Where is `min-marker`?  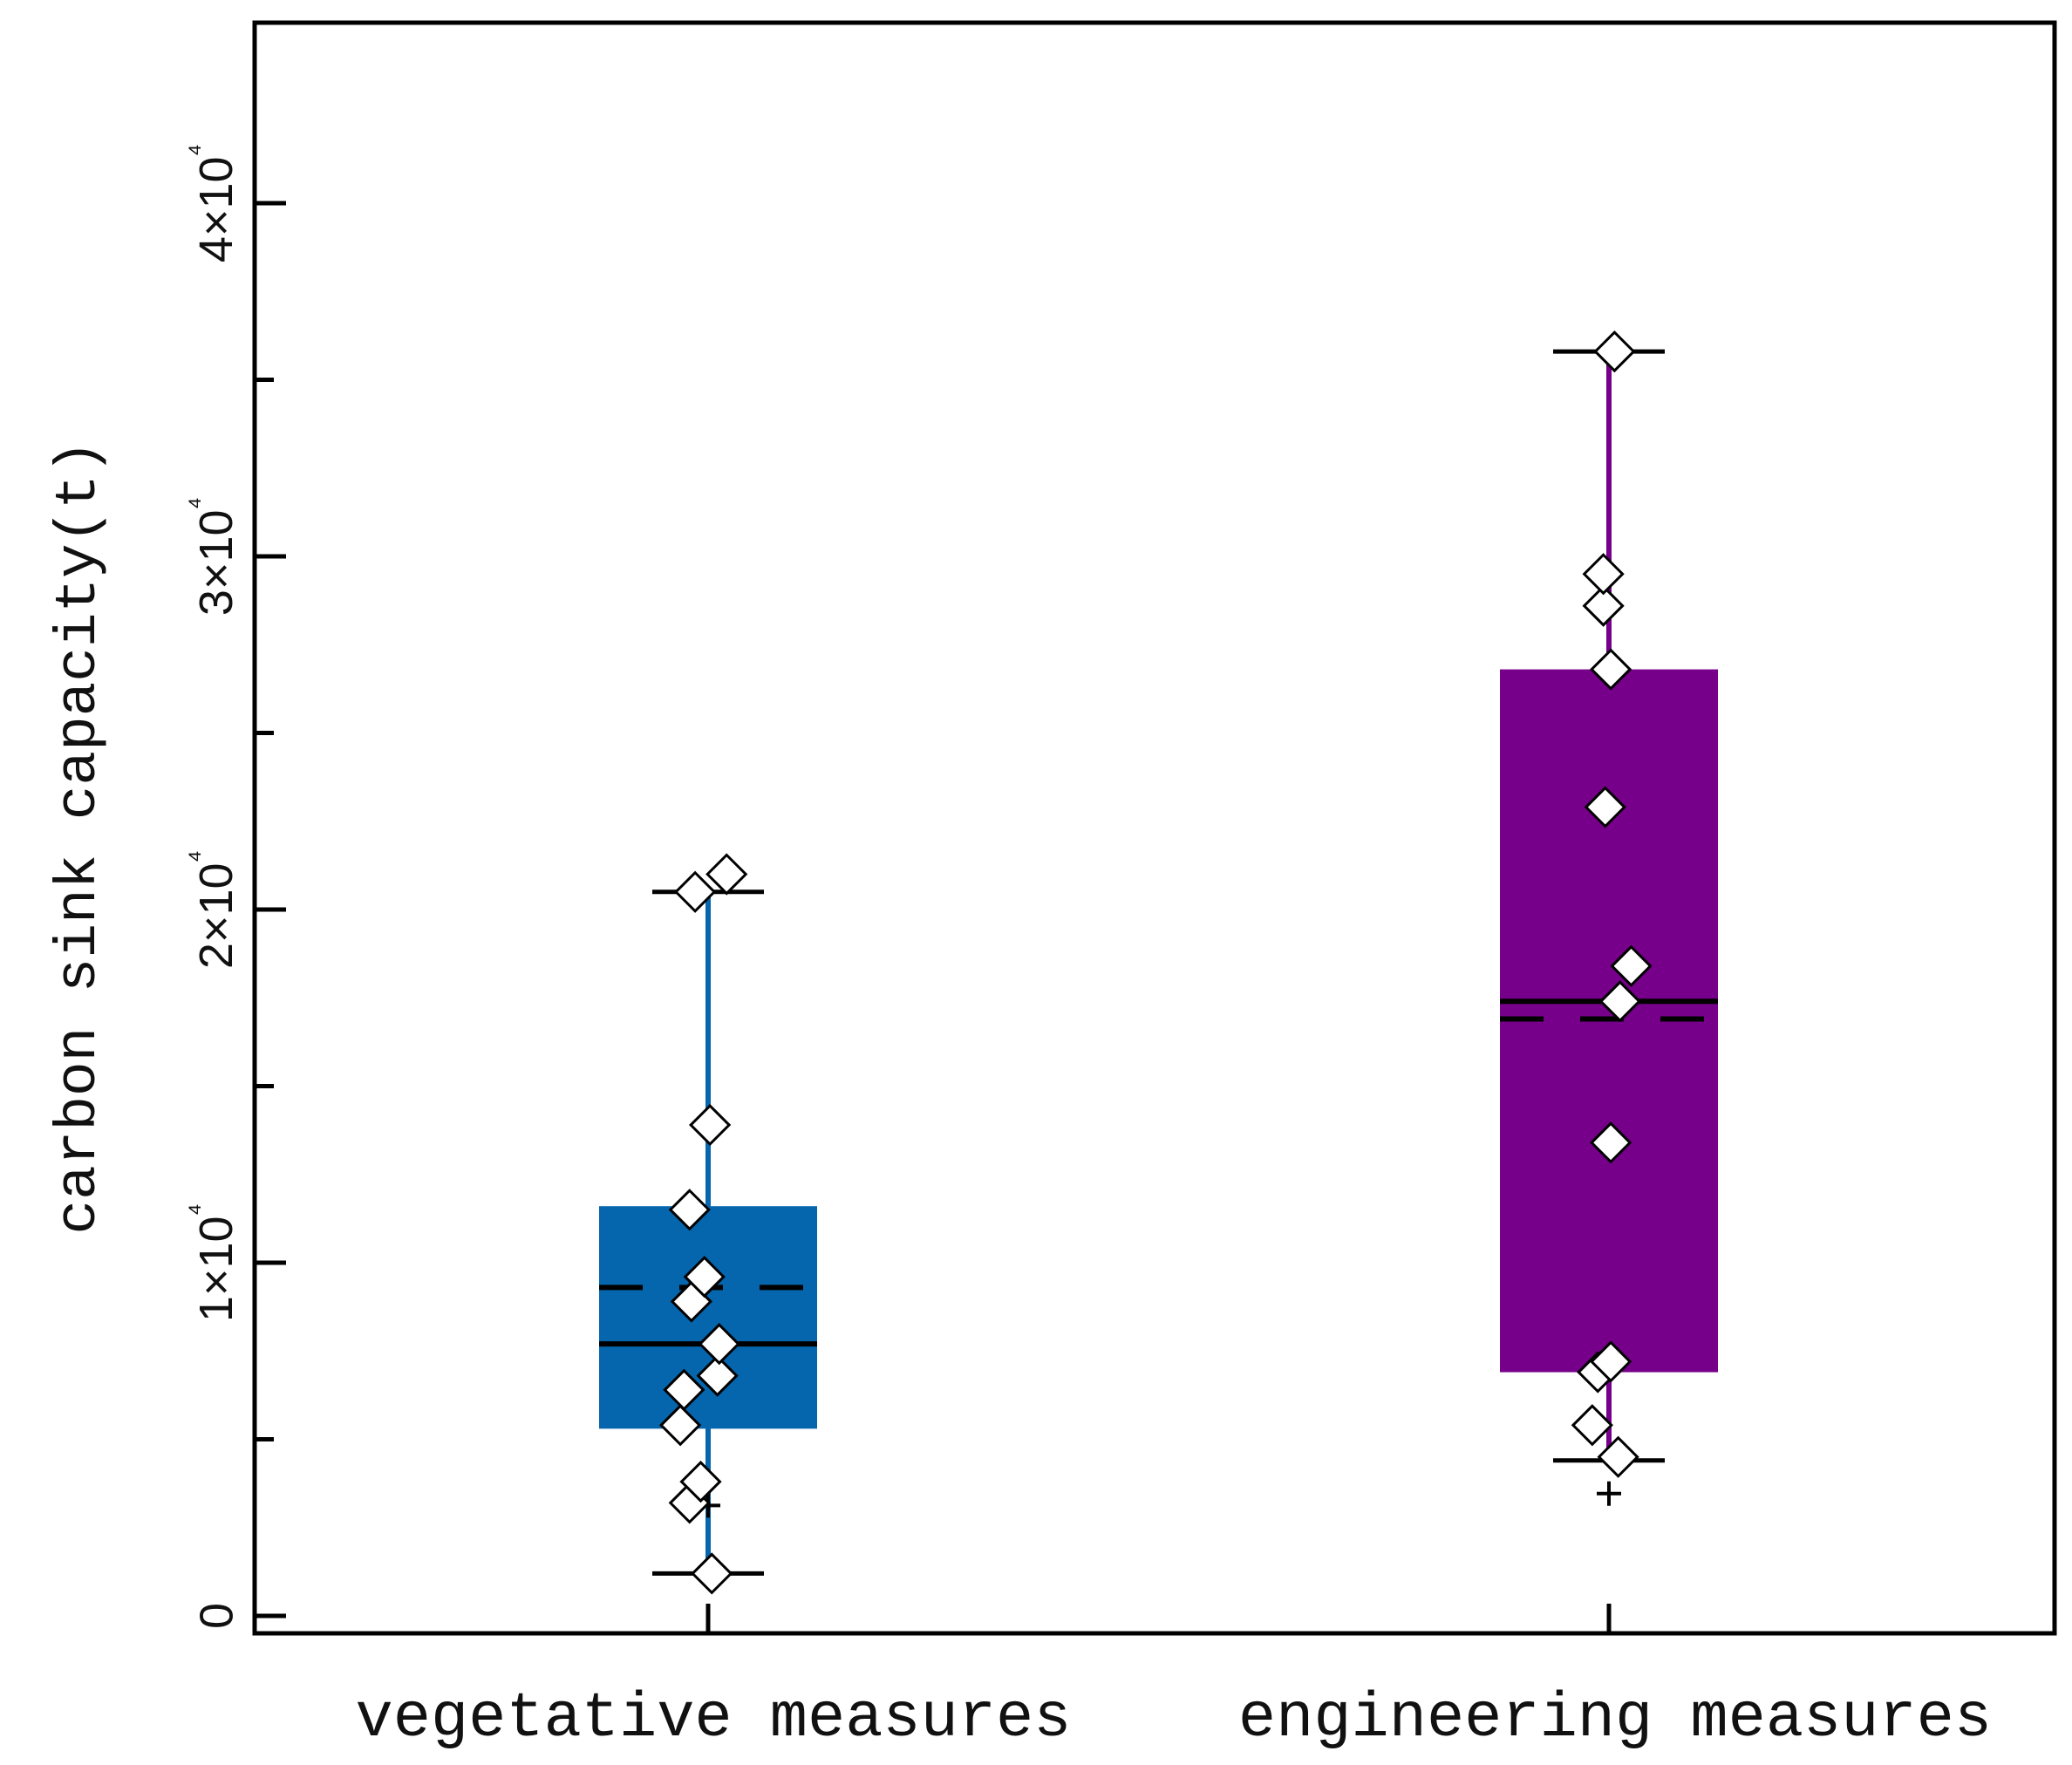
min-marker is located at coordinates (1609, 1493).